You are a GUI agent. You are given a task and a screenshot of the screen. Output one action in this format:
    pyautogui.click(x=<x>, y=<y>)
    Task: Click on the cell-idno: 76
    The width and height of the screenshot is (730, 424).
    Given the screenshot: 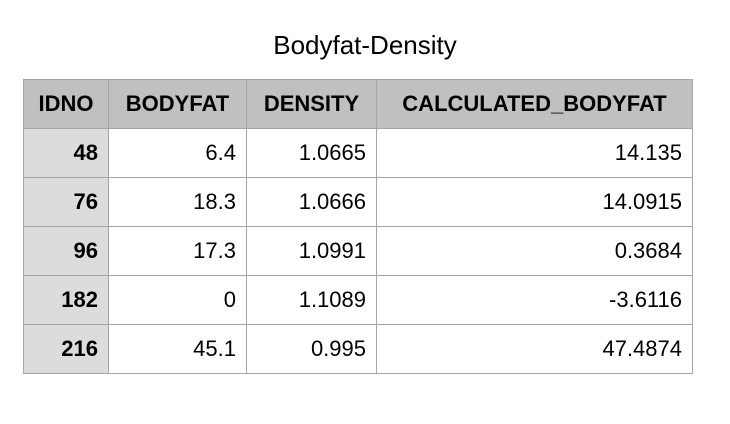 What is the action you would take?
    pyautogui.click(x=66, y=202)
    